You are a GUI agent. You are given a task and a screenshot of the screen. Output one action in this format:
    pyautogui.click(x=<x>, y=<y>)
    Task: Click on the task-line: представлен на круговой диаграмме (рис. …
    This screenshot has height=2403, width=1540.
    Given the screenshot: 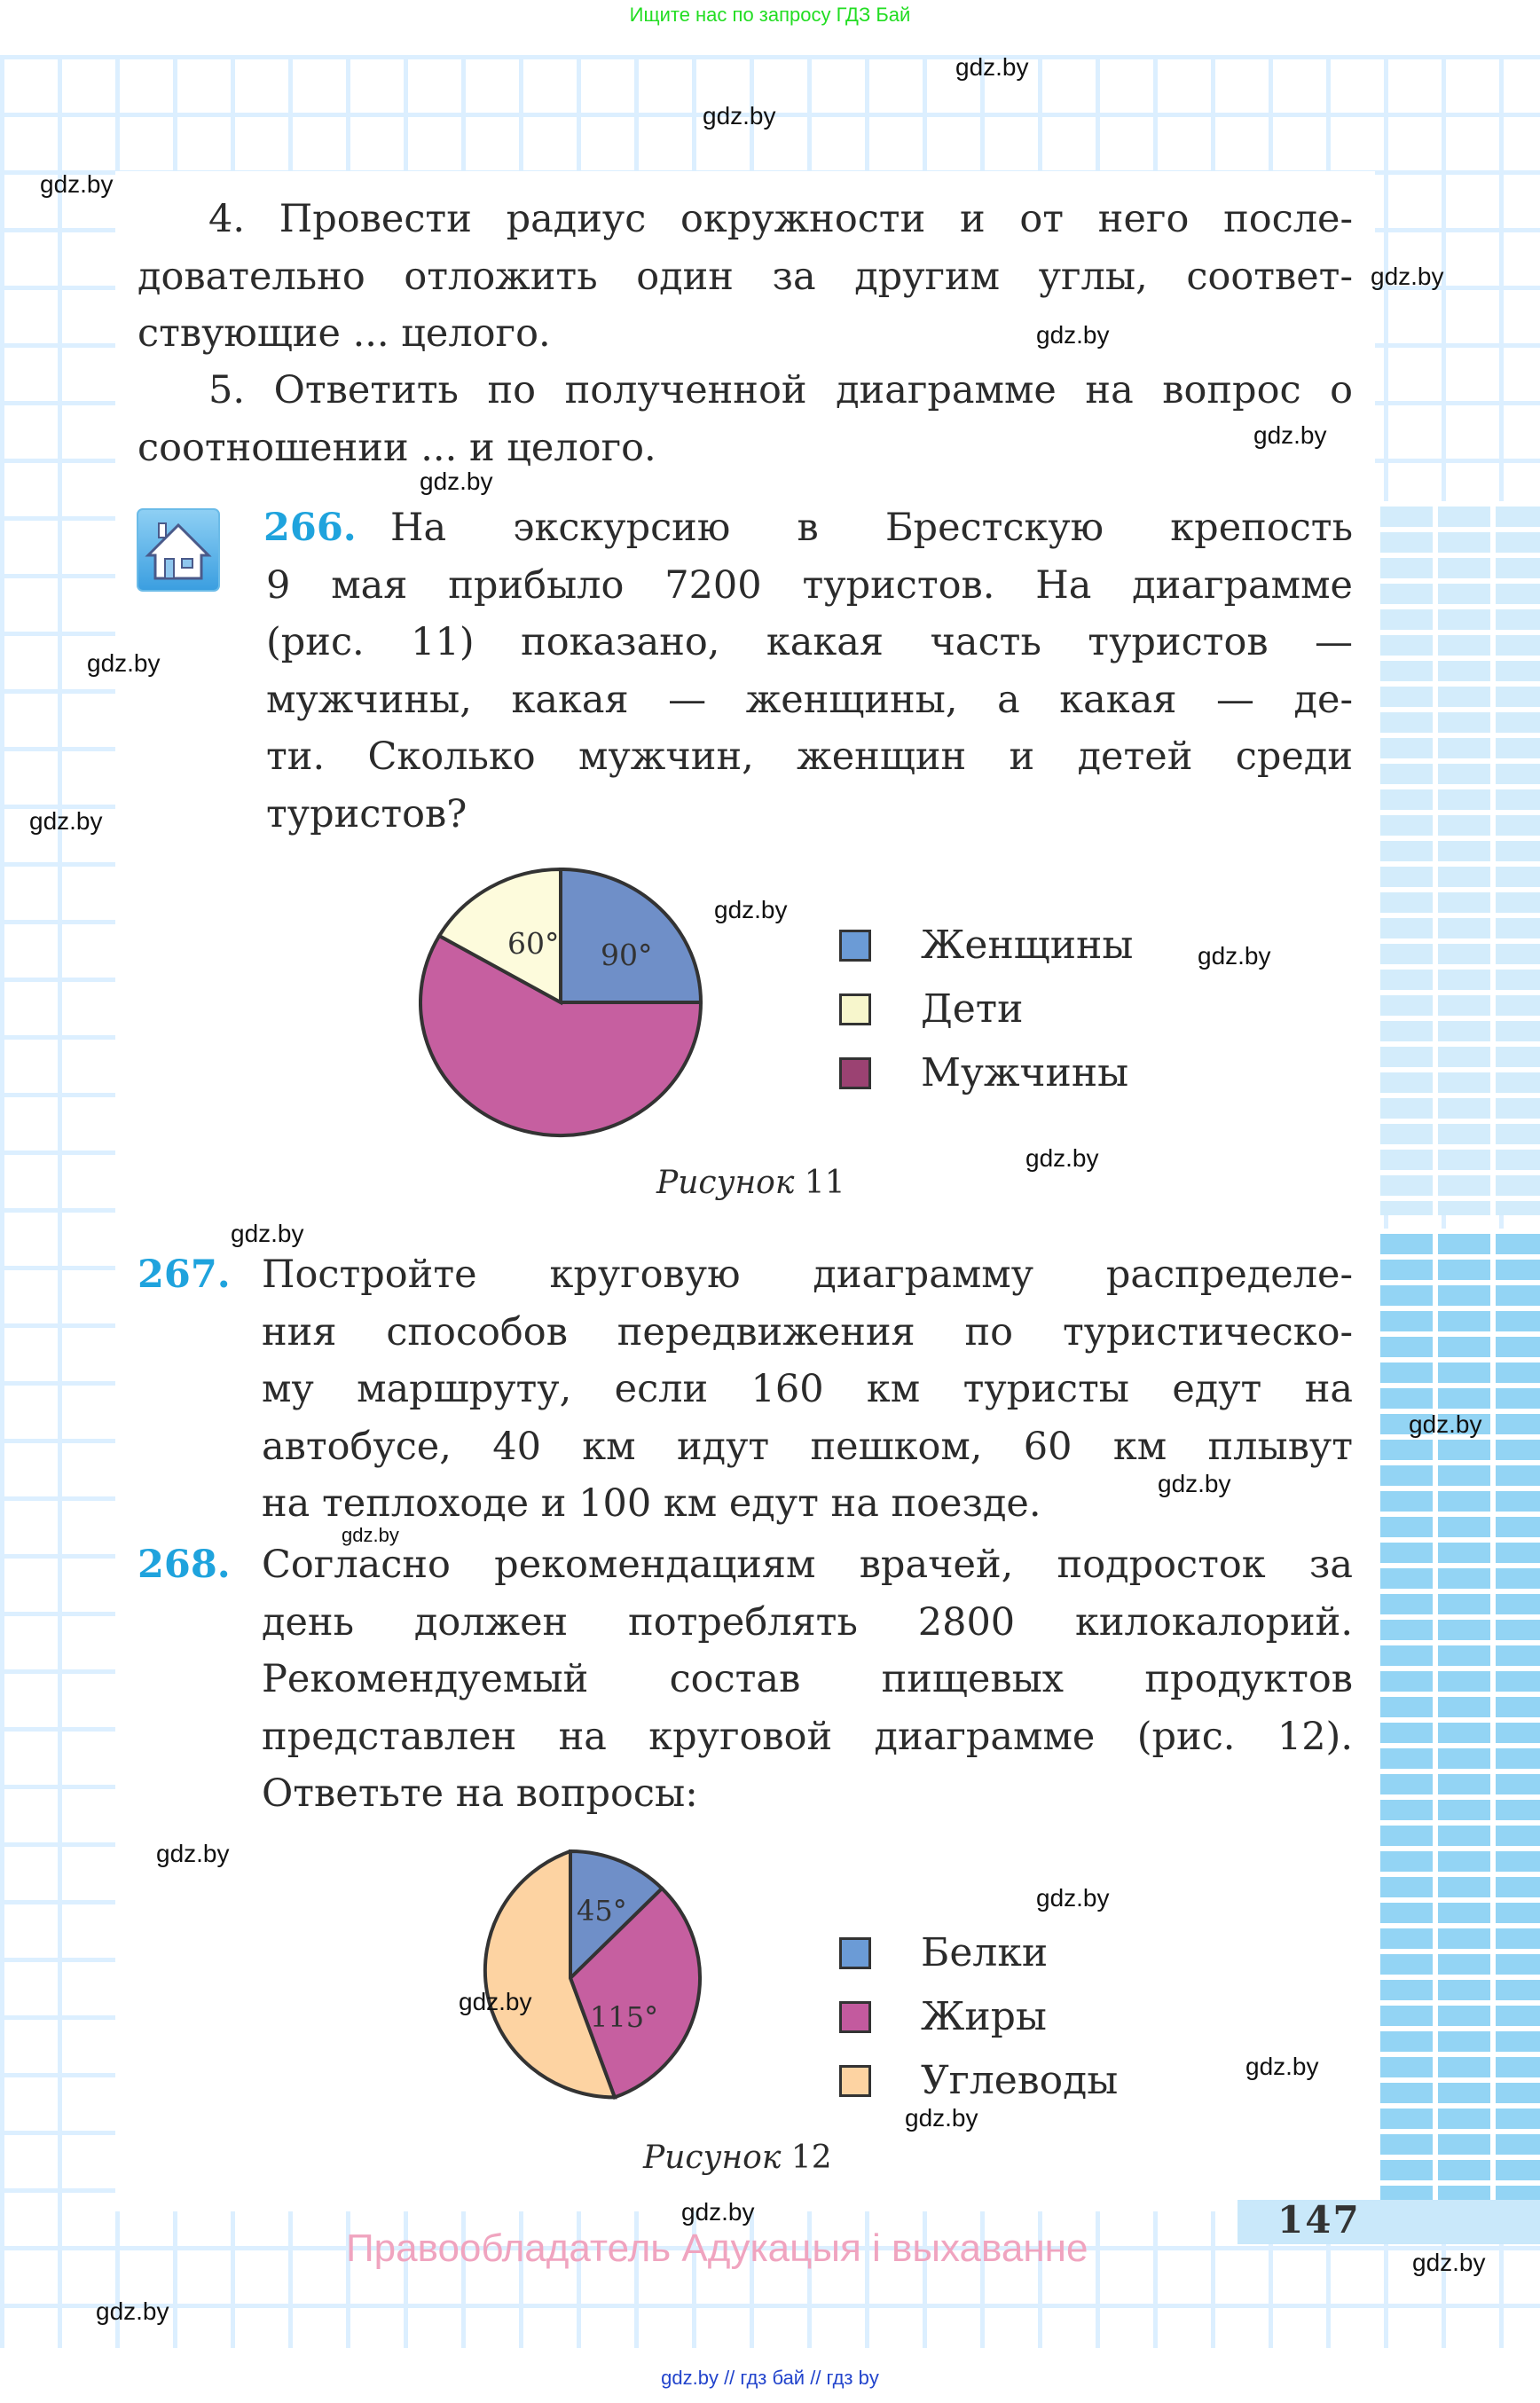 What is the action you would take?
    pyautogui.click(x=807, y=1737)
    